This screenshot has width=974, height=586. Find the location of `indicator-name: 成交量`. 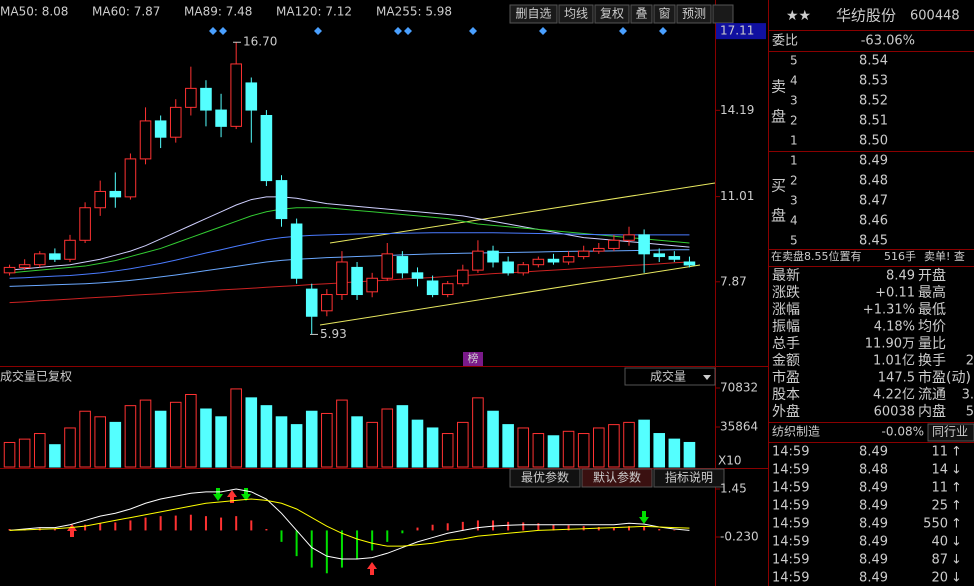

indicator-name: 成交量 is located at coordinates (668, 376).